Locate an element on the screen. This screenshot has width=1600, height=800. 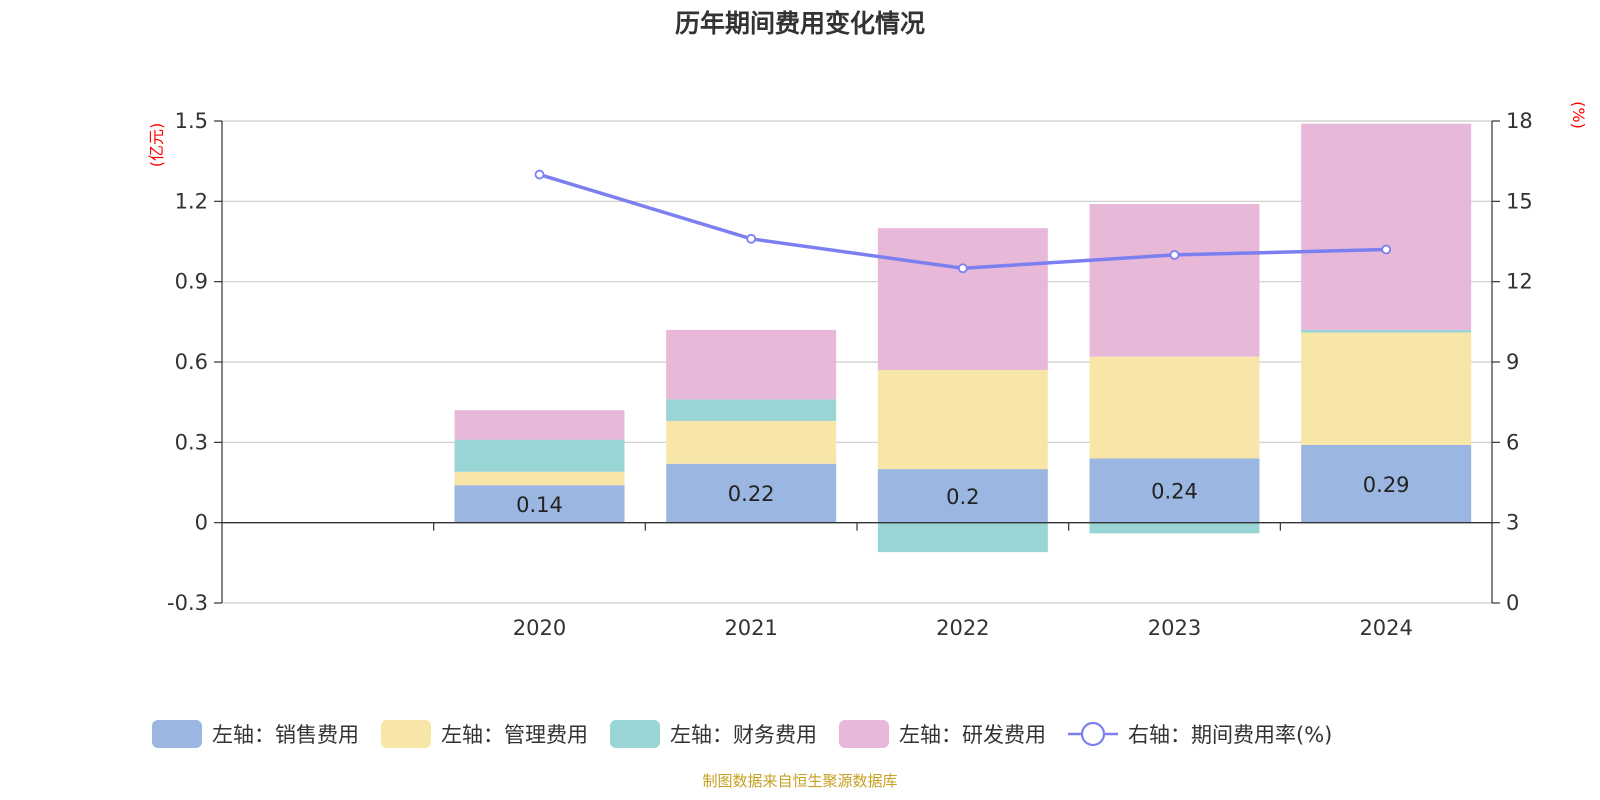
legend-label-sales: 左轴：销售费用 is located at coordinates (285, 735).